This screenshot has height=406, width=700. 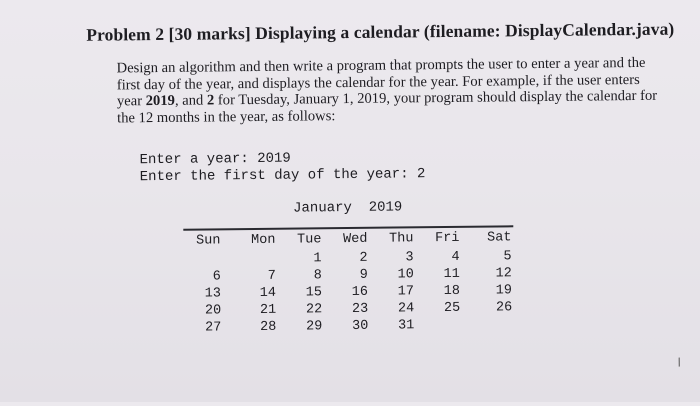 I want to click on date-cell: 9, so click(x=348, y=275).